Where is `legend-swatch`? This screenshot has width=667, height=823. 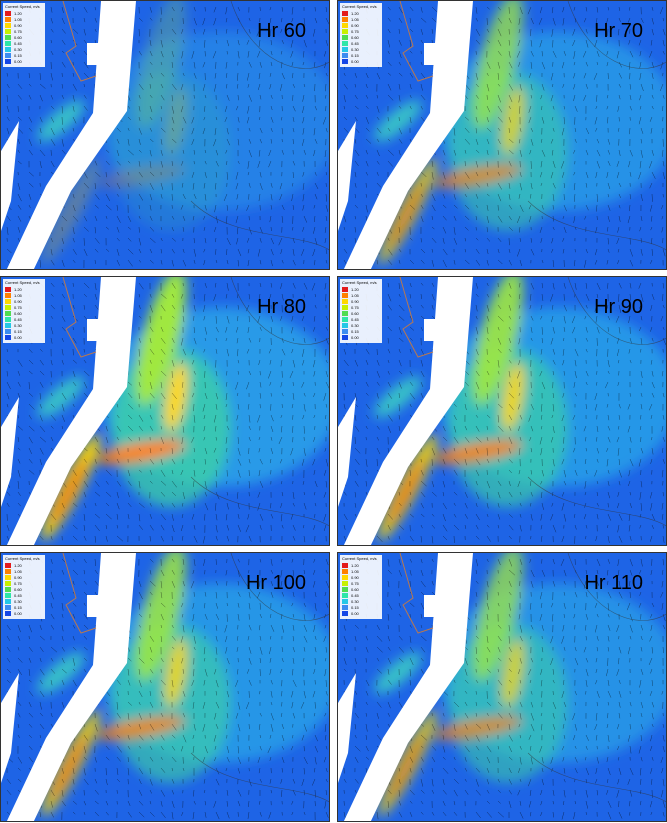
legend-swatch is located at coordinates (8, 289).